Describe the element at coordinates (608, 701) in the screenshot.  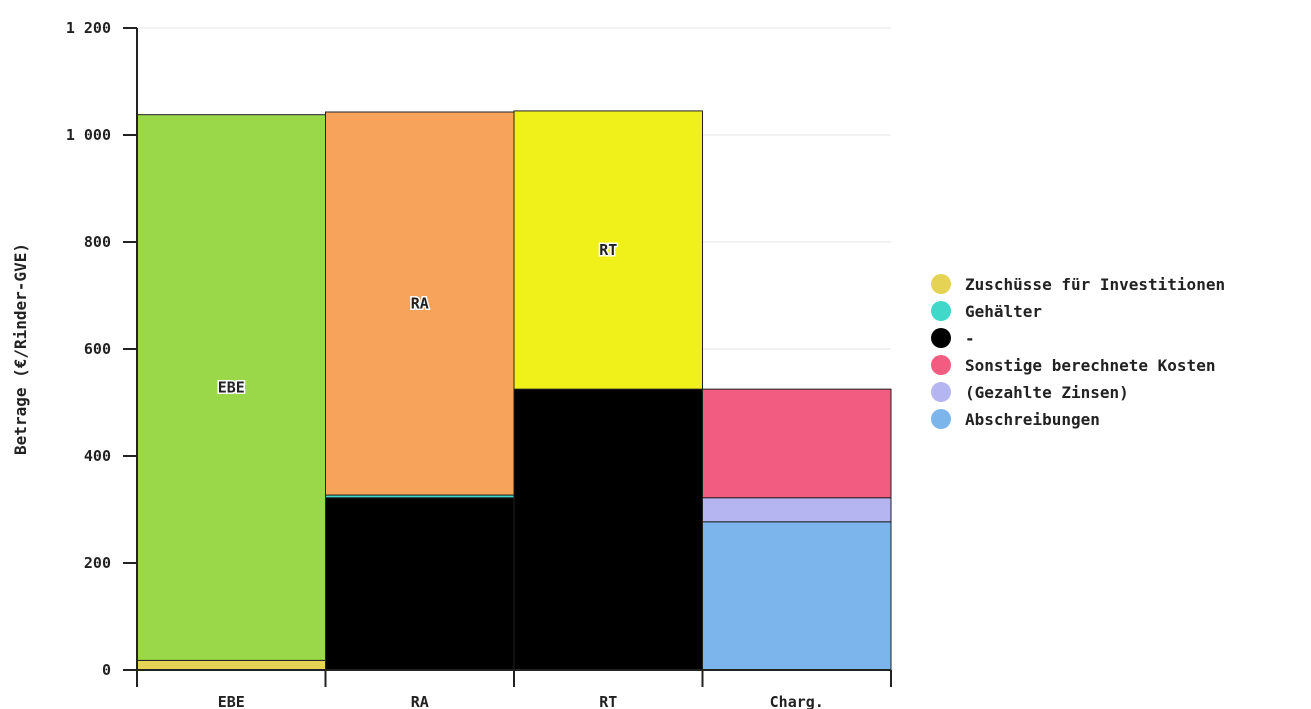
I see `x-tick-label-rt: RT` at that location.